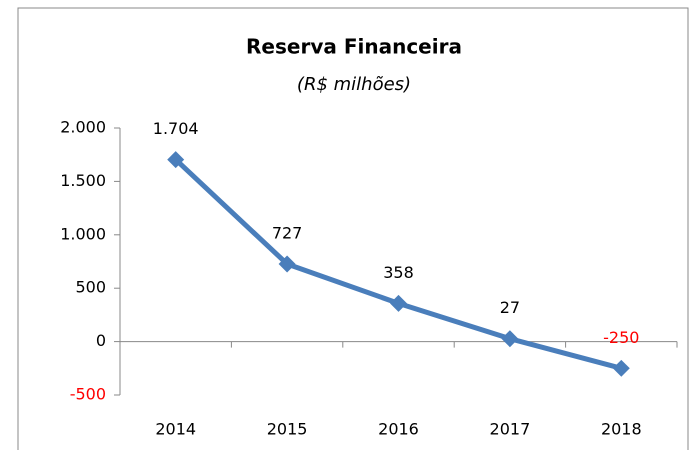 This screenshot has width=692, height=450. Describe the element at coordinates (287, 232) in the screenshot. I see `data-label: 727` at that location.